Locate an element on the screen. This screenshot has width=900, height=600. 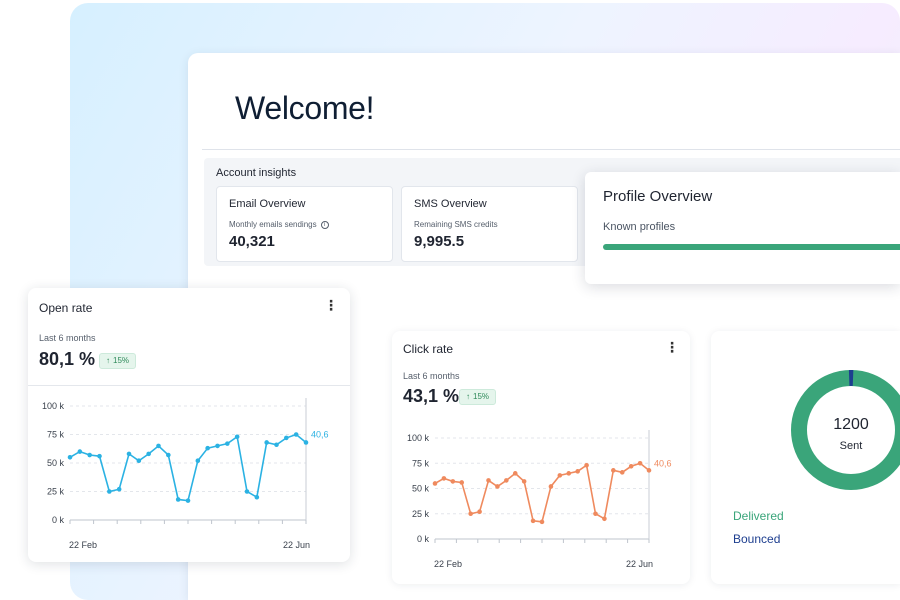
click-rate-chart: 100 k 75 k 50 k 25 k 0 k 40,6 22 Feb 22 Jun is located at coordinates (539, 499).